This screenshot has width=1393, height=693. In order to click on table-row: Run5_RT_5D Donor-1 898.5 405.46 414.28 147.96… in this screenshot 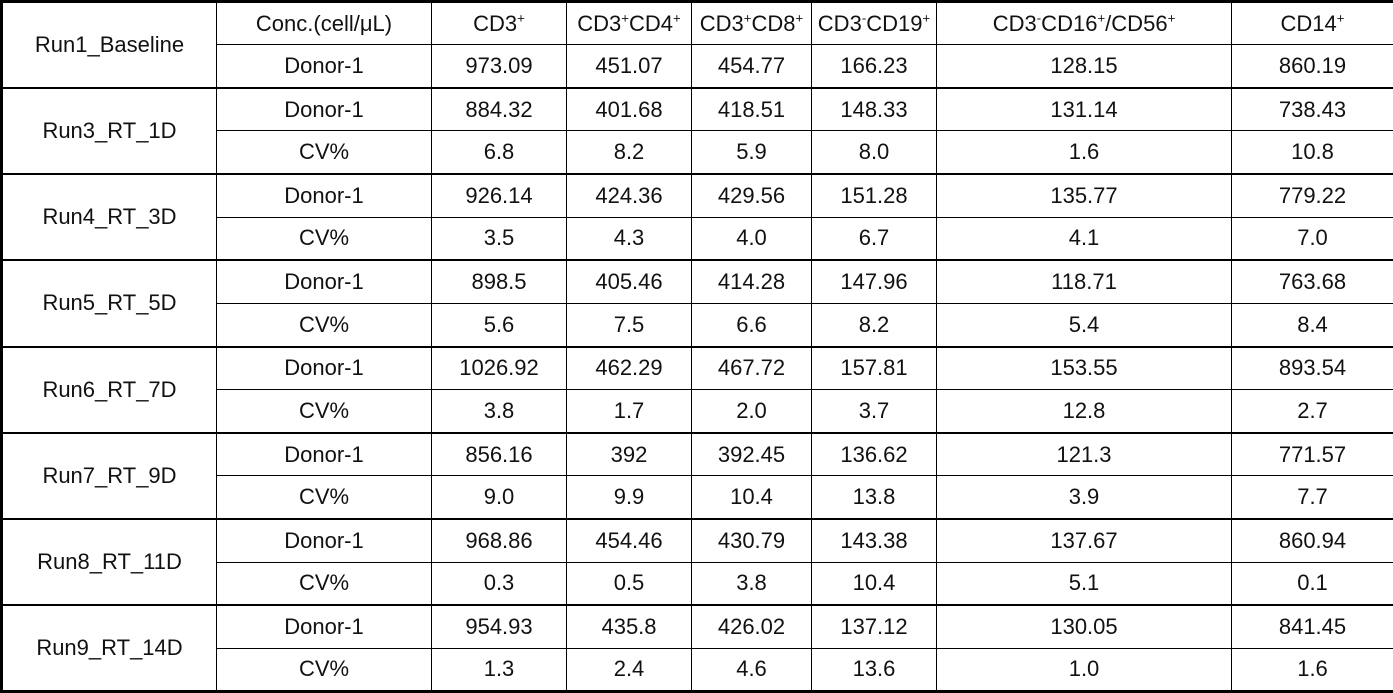, I will do `click(697, 303)`.